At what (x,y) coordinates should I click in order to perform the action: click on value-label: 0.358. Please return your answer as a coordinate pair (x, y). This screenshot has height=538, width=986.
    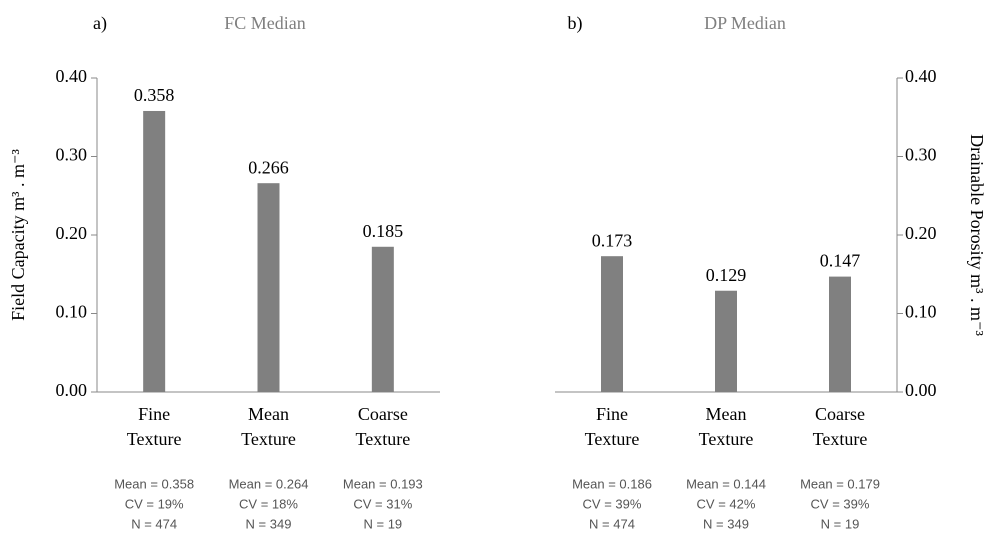
    Looking at the image, I should click on (154, 95).